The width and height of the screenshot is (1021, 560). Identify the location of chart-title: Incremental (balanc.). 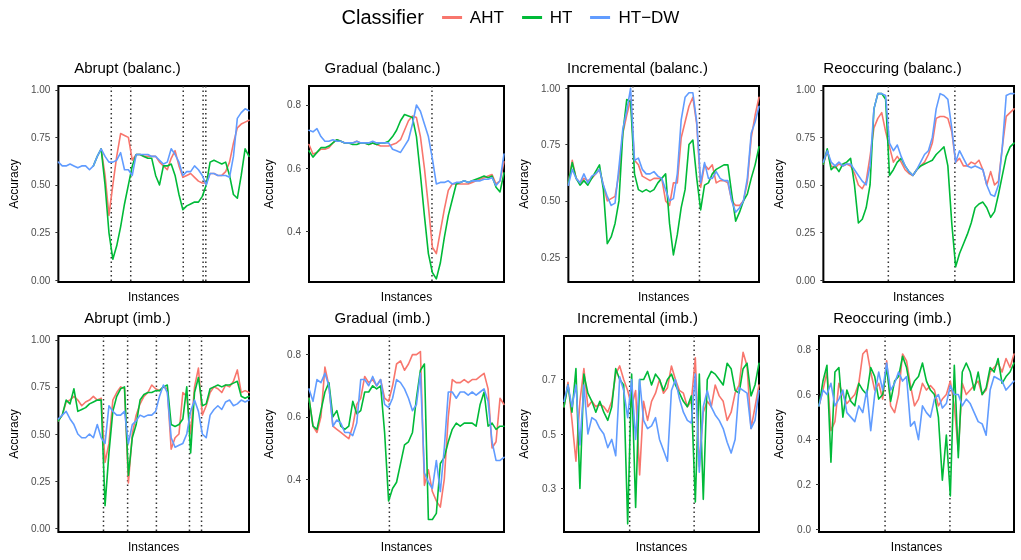
(637, 67).